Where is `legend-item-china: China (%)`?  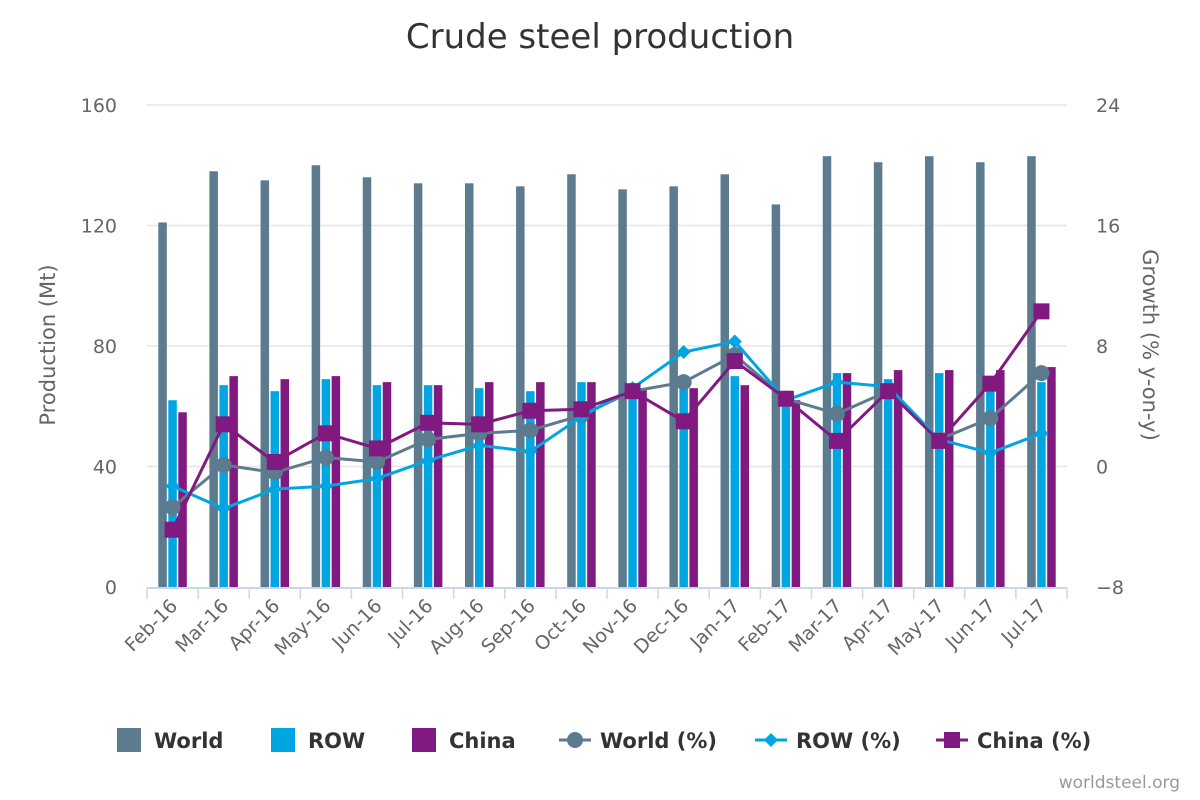
legend-item-china: China (%) is located at coordinates (1013, 741).